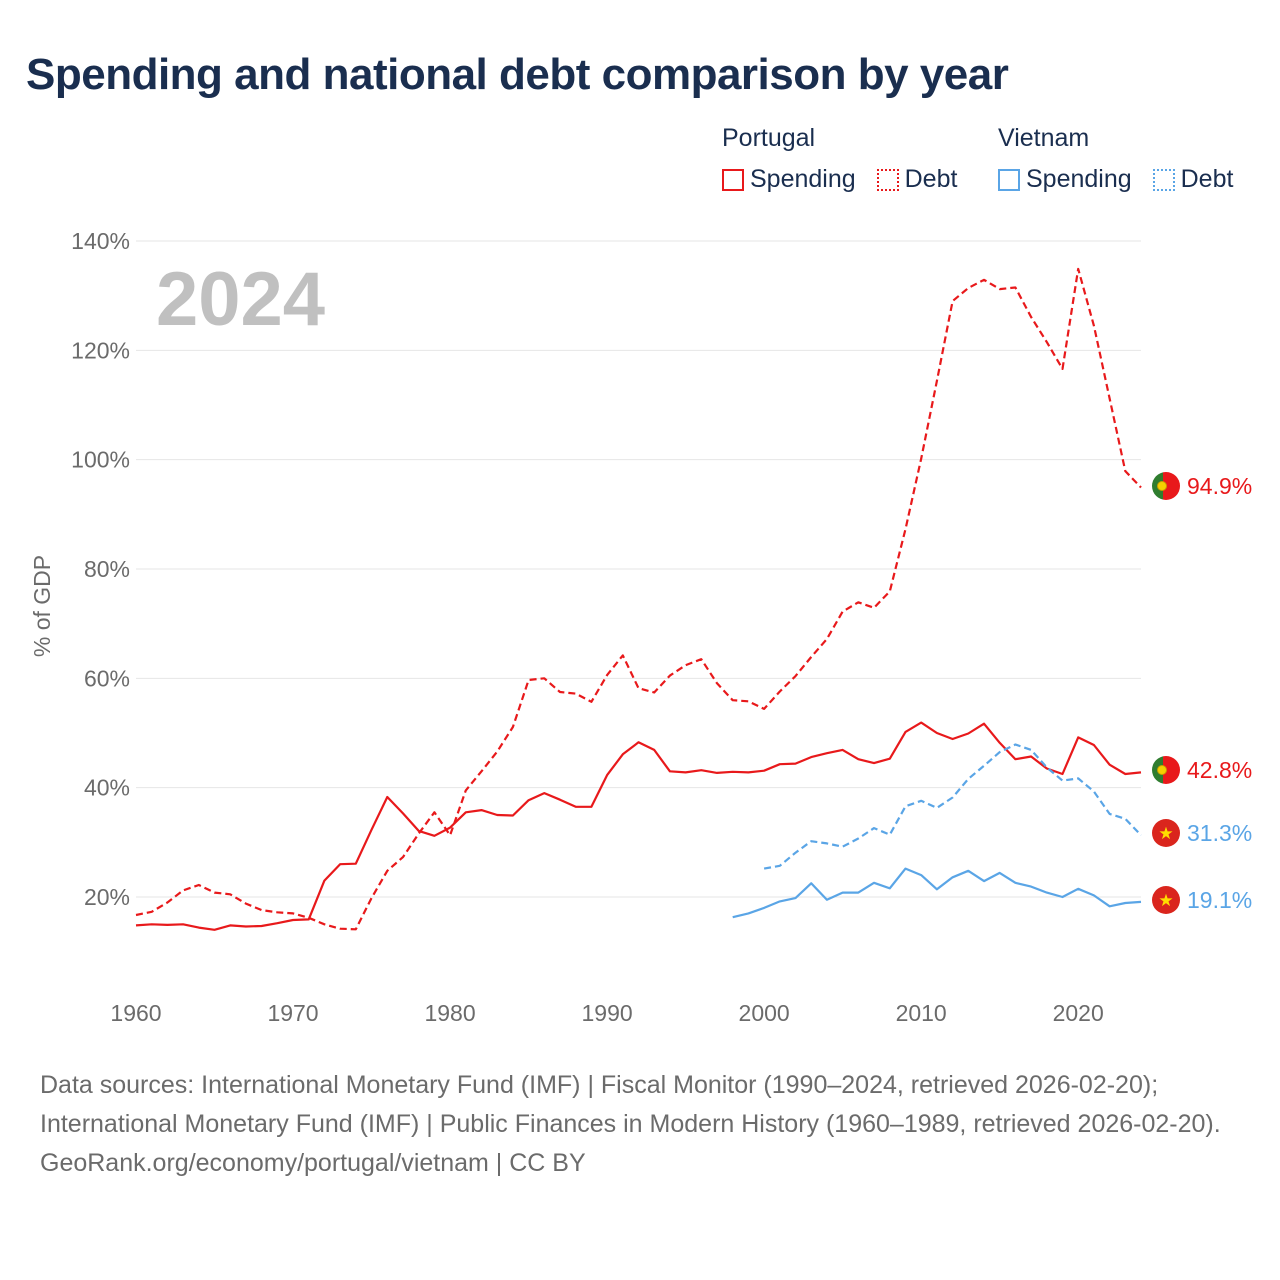  What do you see at coordinates (292, 1013) in the screenshot?
I see `x-tick-label: 1970` at bounding box center [292, 1013].